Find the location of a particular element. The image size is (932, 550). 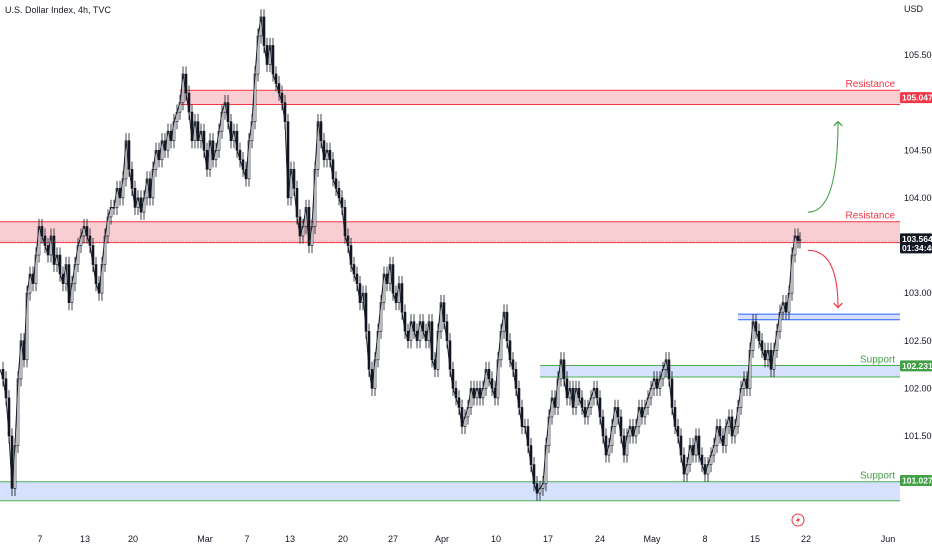

last-price-badge-countdown: 01:34:46 is located at coordinates (917, 248).